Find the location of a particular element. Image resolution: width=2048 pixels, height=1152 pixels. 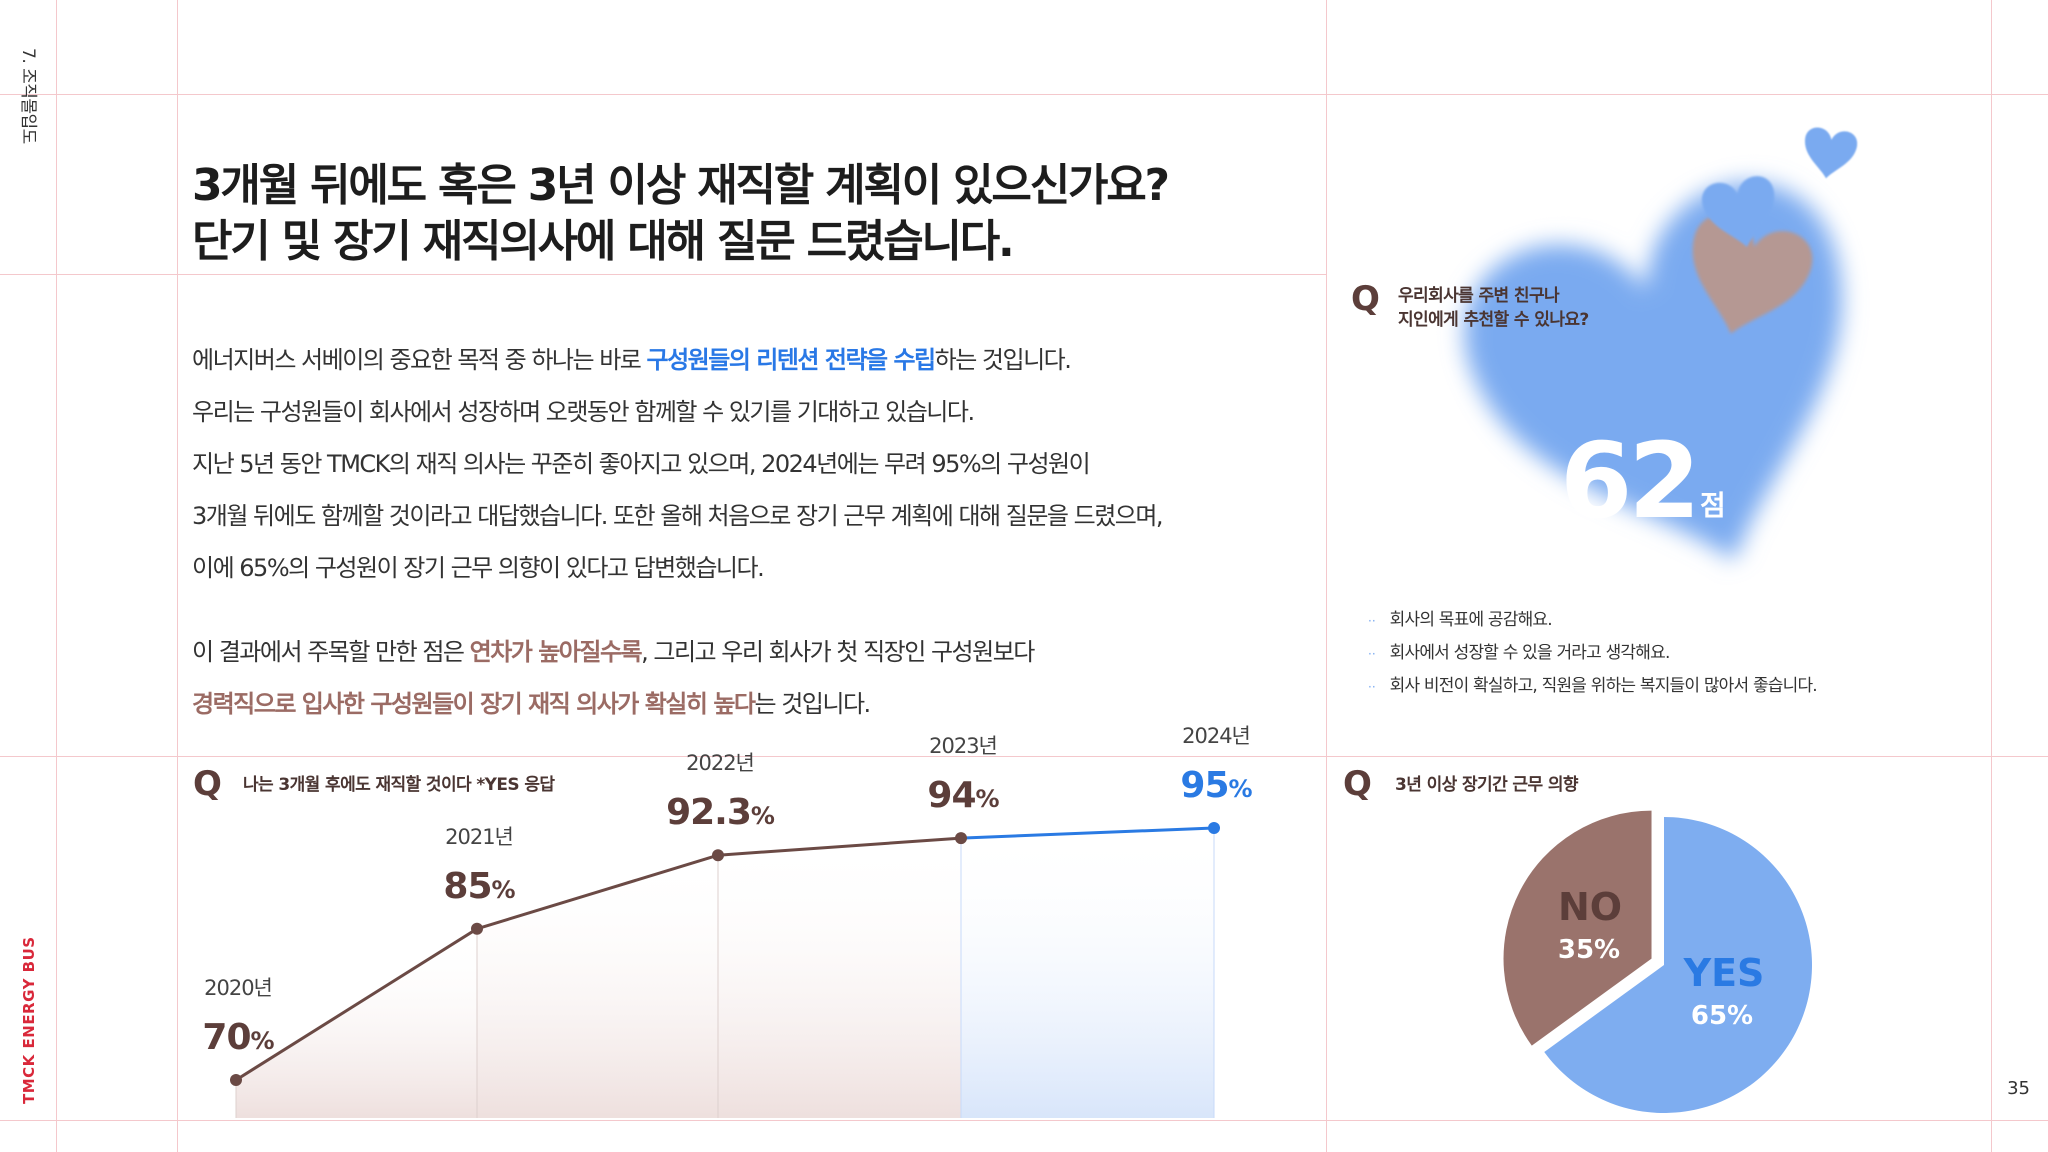

paragraph-5: 이에 65%의 구성원이 장기 근무 의향이 있다고 답변했습니다. is located at coordinates (478, 568).